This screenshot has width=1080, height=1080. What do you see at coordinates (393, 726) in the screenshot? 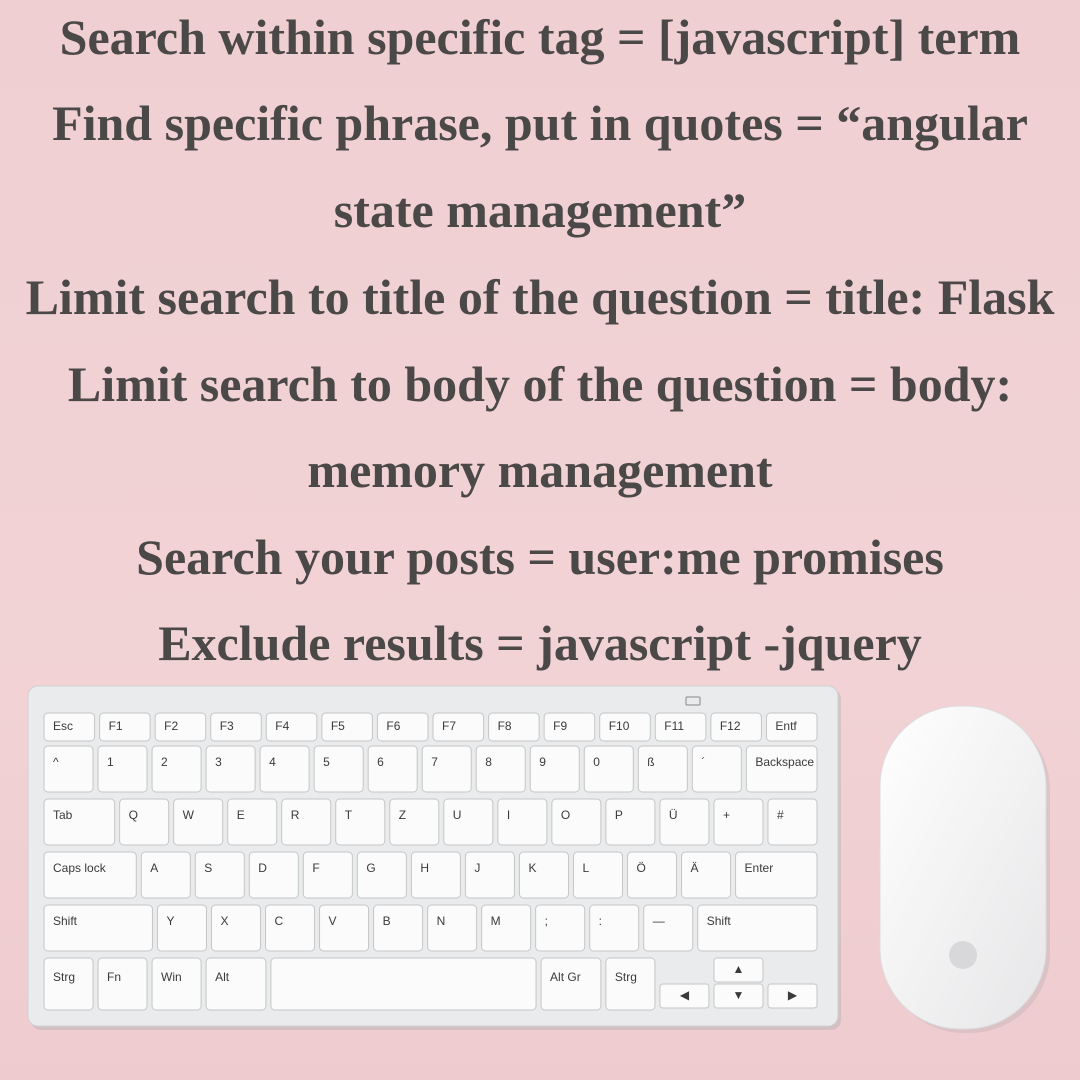
I see `key-label: F6` at bounding box center [393, 726].